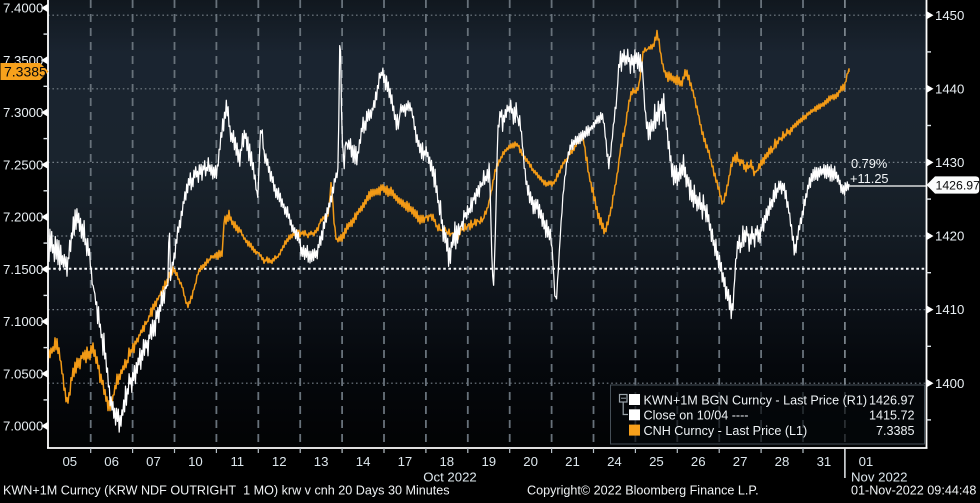 Image resolution: width=980 pixels, height=503 pixels. I want to click on svg-text: 01-Nov-2022 09:44:48, so click(913, 491).